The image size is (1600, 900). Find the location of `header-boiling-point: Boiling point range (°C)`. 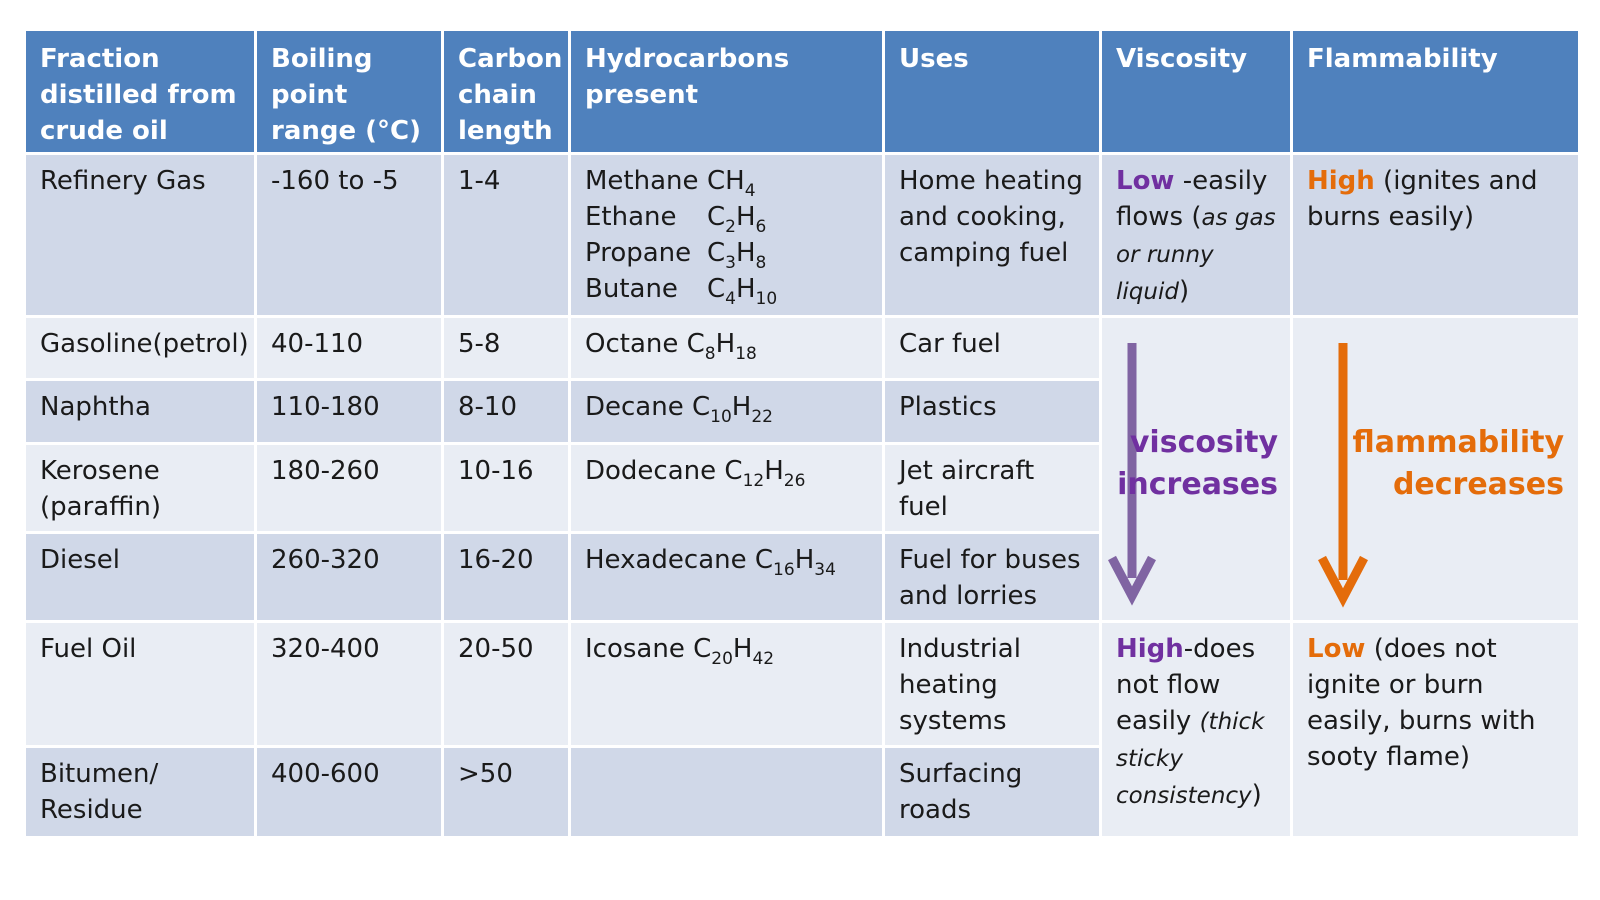

header-boiling-point: Boiling point range (°C) is located at coordinates (350, 93).